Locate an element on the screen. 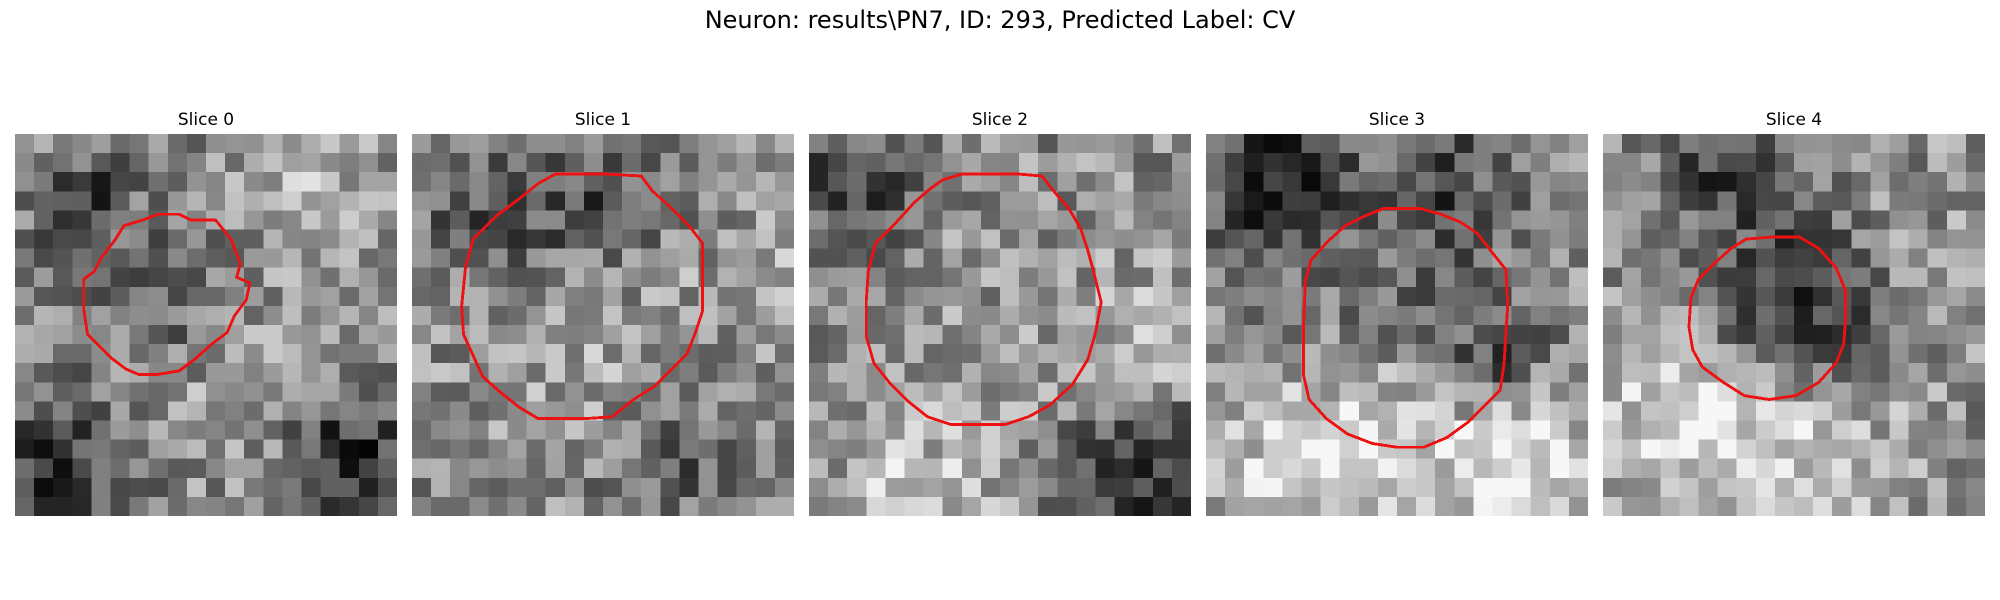 Image resolution: width=2000 pixels, height=600 pixels. slice-title-0: Slice 0 is located at coordinates (206, 120).